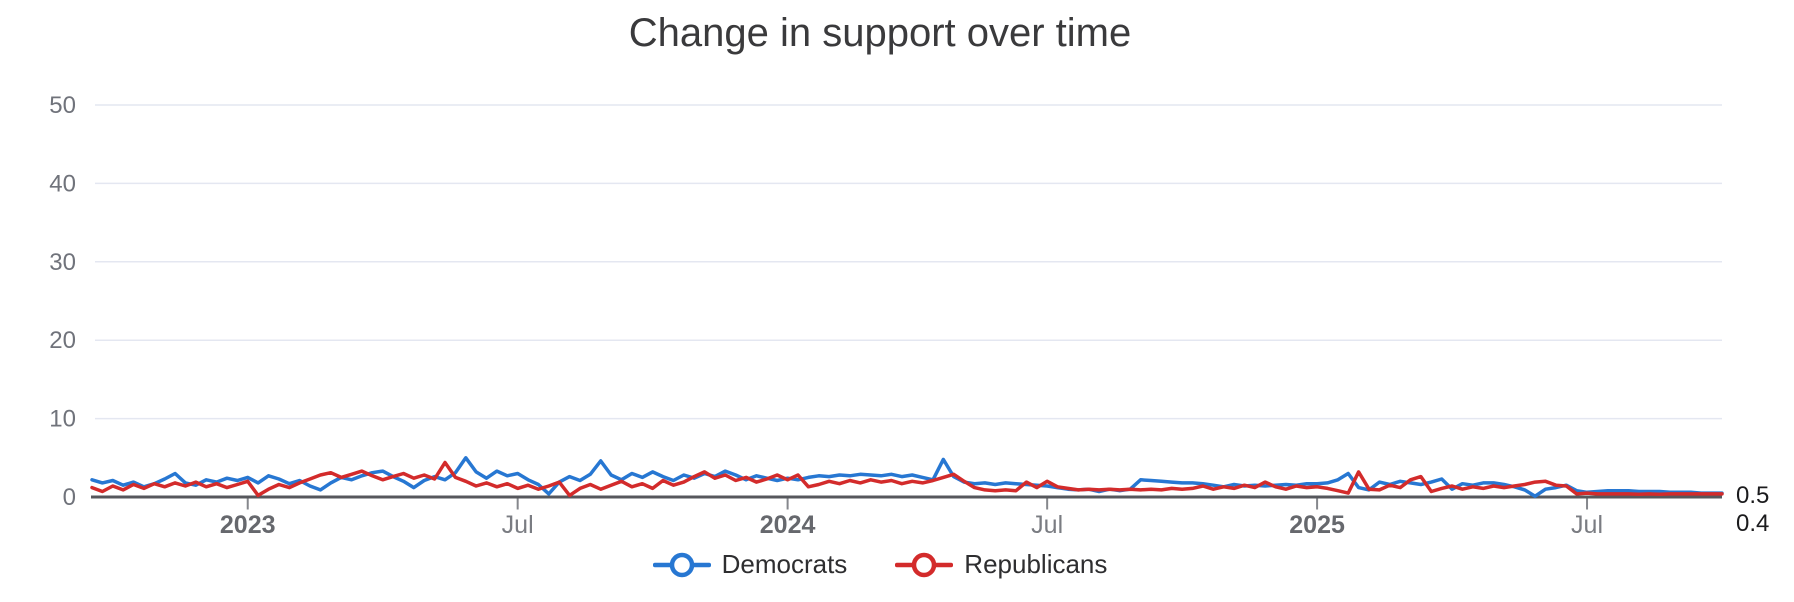  Describe the element at coordinates (880, 564) in the screenshot. I see `legend: Democrats Republicans` at that location.